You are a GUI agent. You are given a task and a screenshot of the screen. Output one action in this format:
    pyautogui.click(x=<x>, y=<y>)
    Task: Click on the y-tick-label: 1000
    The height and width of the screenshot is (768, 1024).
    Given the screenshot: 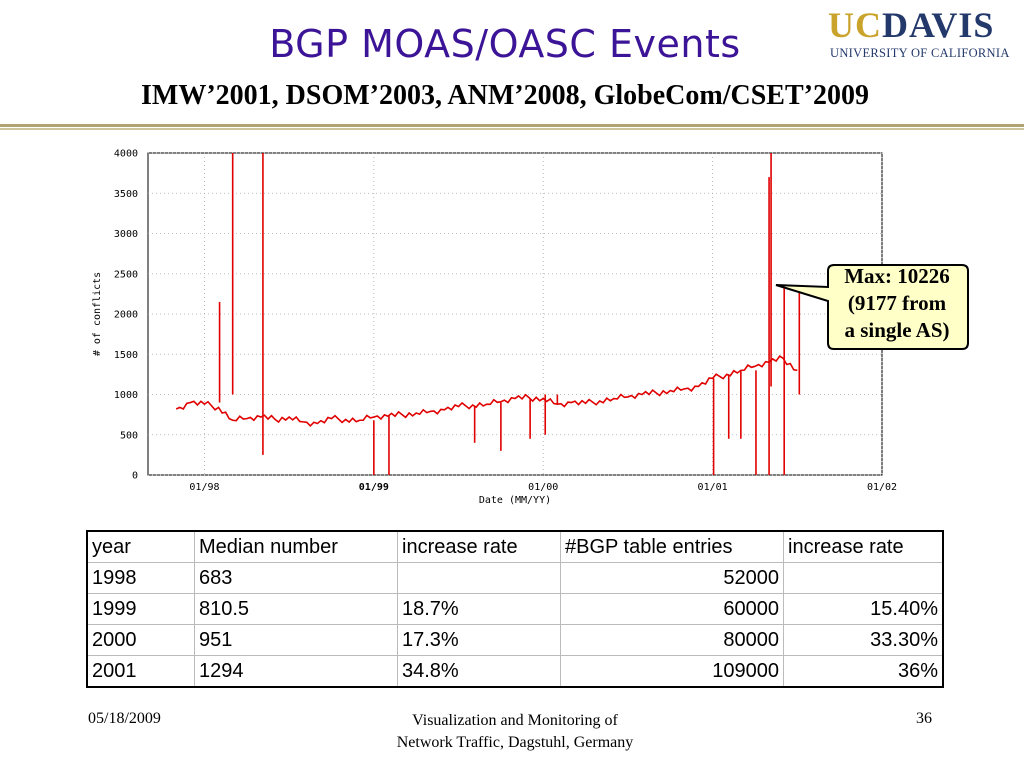 What is the action you would take?
    pyautogui.click(x=126, y=395)
    